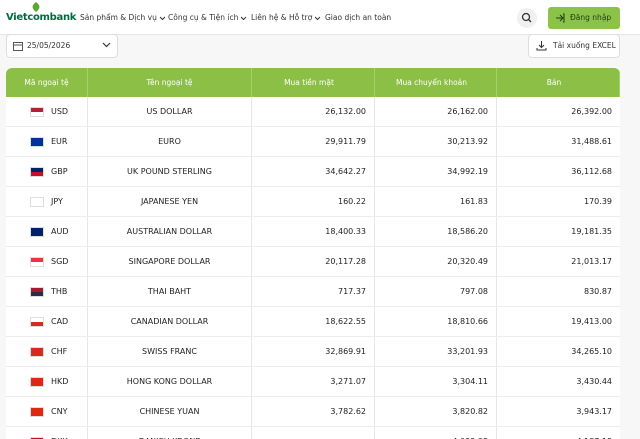 The image size is (640, 439). I want to click on cell-text: GBP, so click(59, 171).